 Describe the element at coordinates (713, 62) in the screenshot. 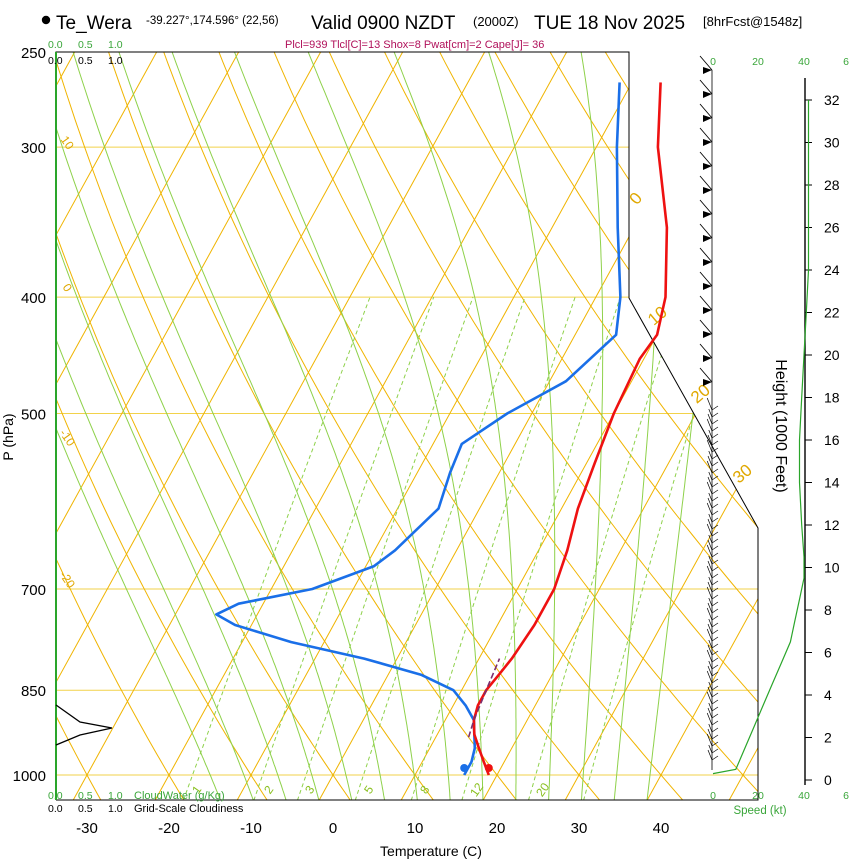

I see `svg-text: 0` at that location.